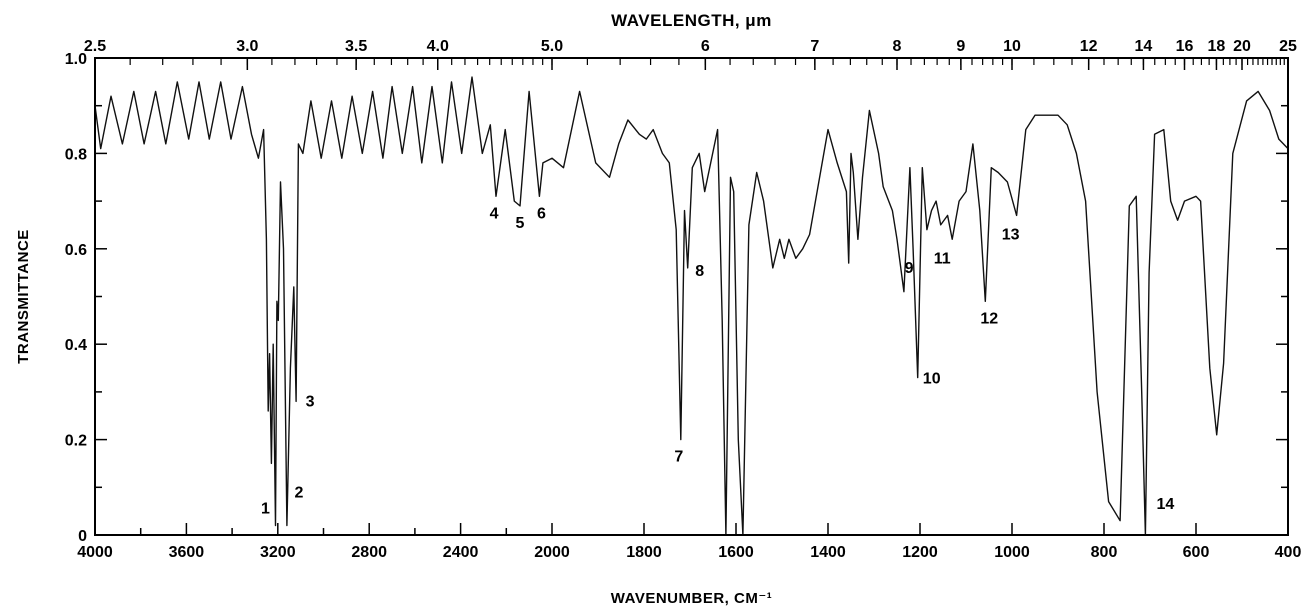 The height and width of the screenshot is (610, 1308). I want to click on x-tick-label: 4000, so click(95, 552).